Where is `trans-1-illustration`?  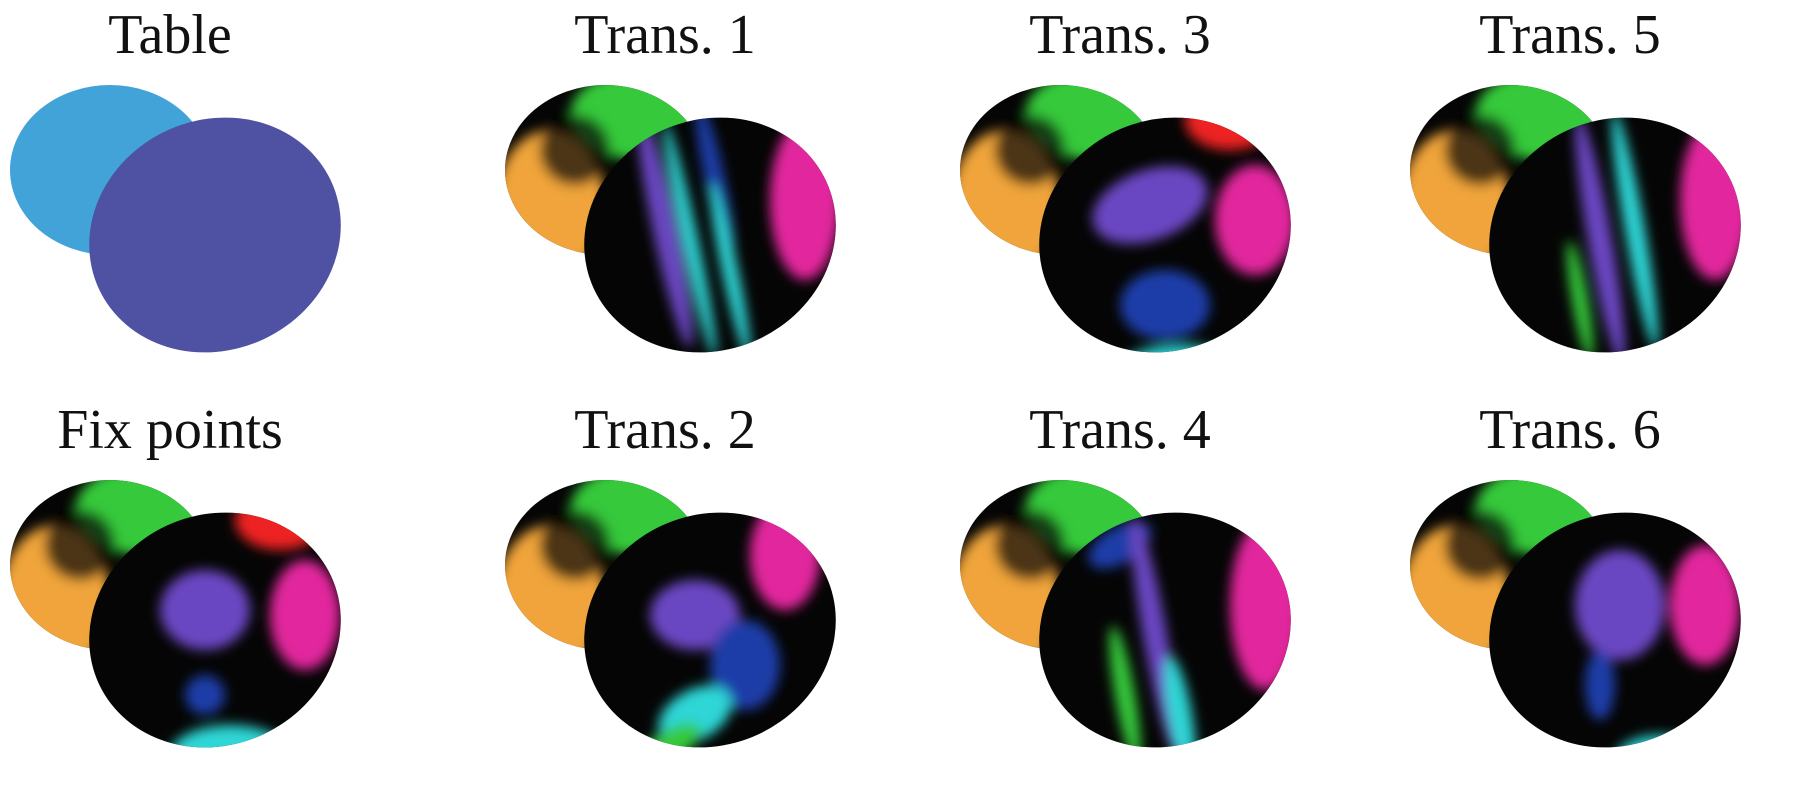
trans-1-illustration is located at coordinates (690, 237).